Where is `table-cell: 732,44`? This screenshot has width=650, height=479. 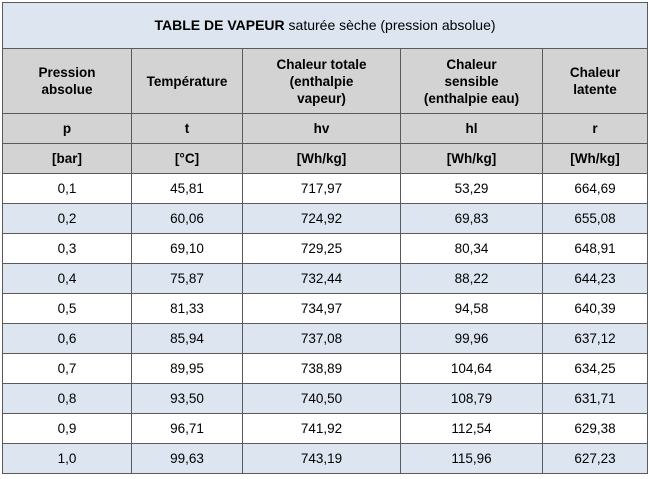 table-cell: 732,44 is located at coordinates (321, 278).